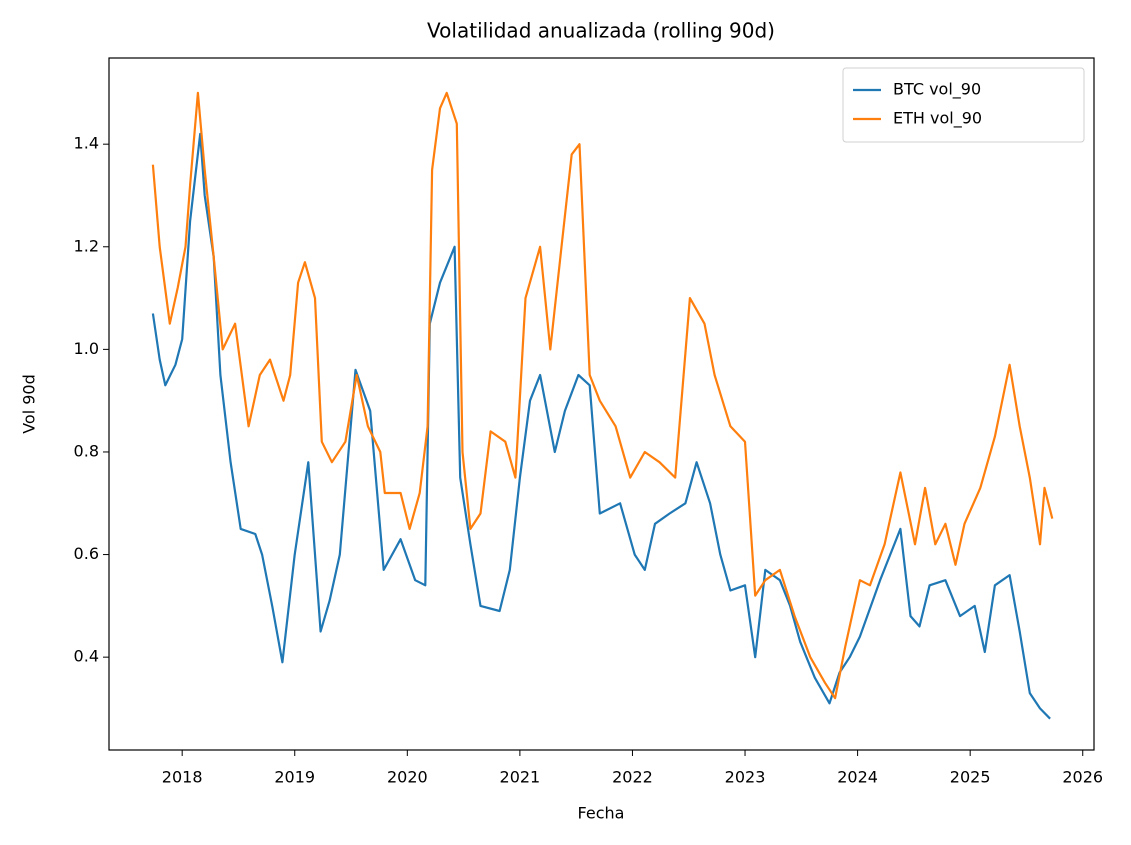  What do you see at coordinates (632, 777) in the screenshot?
I see `x-tick-label: 2022` at bounding box center [632, 777].